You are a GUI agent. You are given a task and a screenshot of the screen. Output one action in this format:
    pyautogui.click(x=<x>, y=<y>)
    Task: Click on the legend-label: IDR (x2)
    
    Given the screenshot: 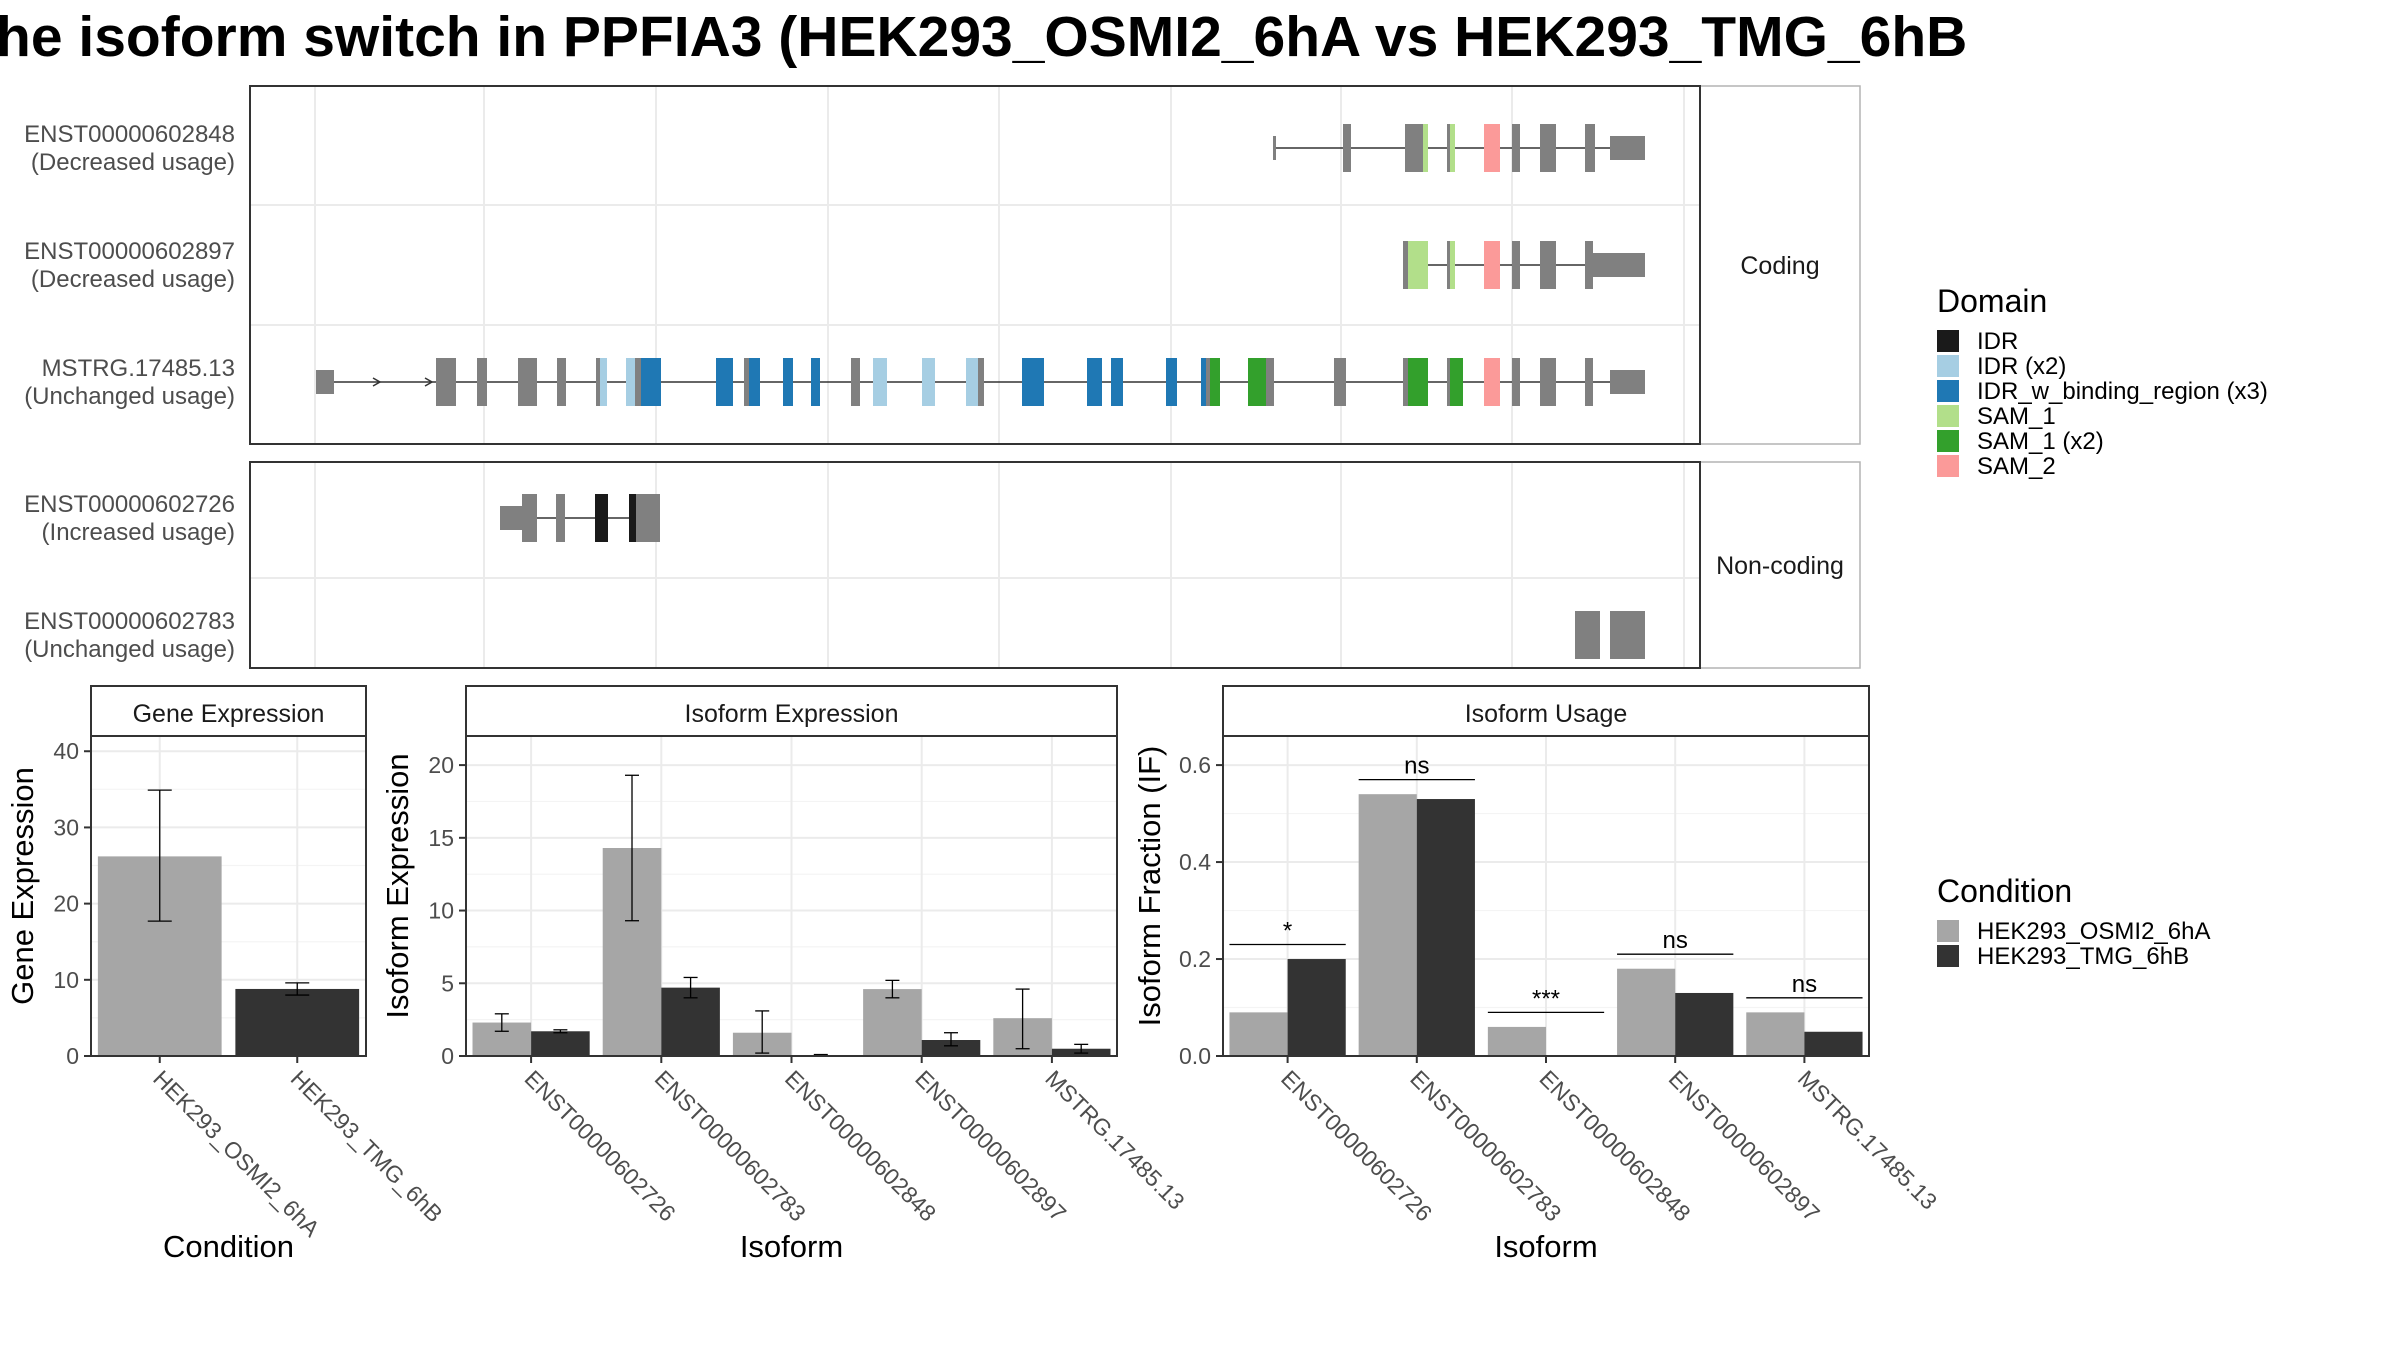 What is the action you would take?
    pyautogui.click(x=2021, y=366)
    